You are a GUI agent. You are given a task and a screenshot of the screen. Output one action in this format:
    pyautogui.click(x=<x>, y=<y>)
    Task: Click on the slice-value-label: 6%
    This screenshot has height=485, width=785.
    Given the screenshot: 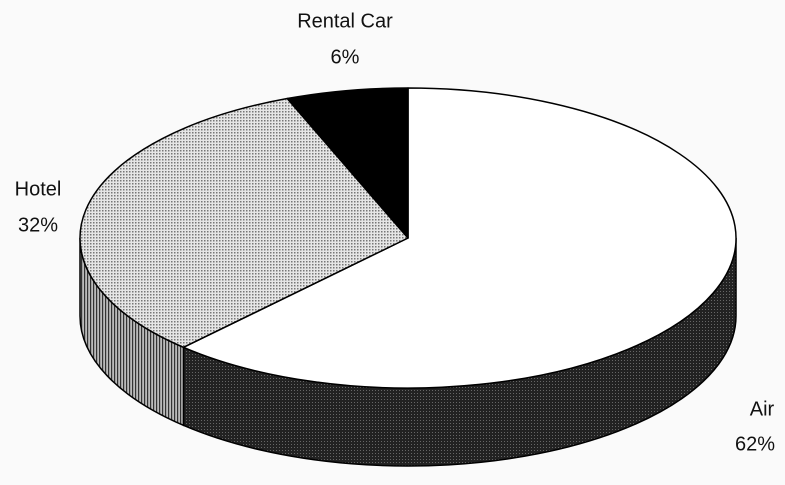 What is the action you would take?
    pyautogui.click(x=345, y=57)
    